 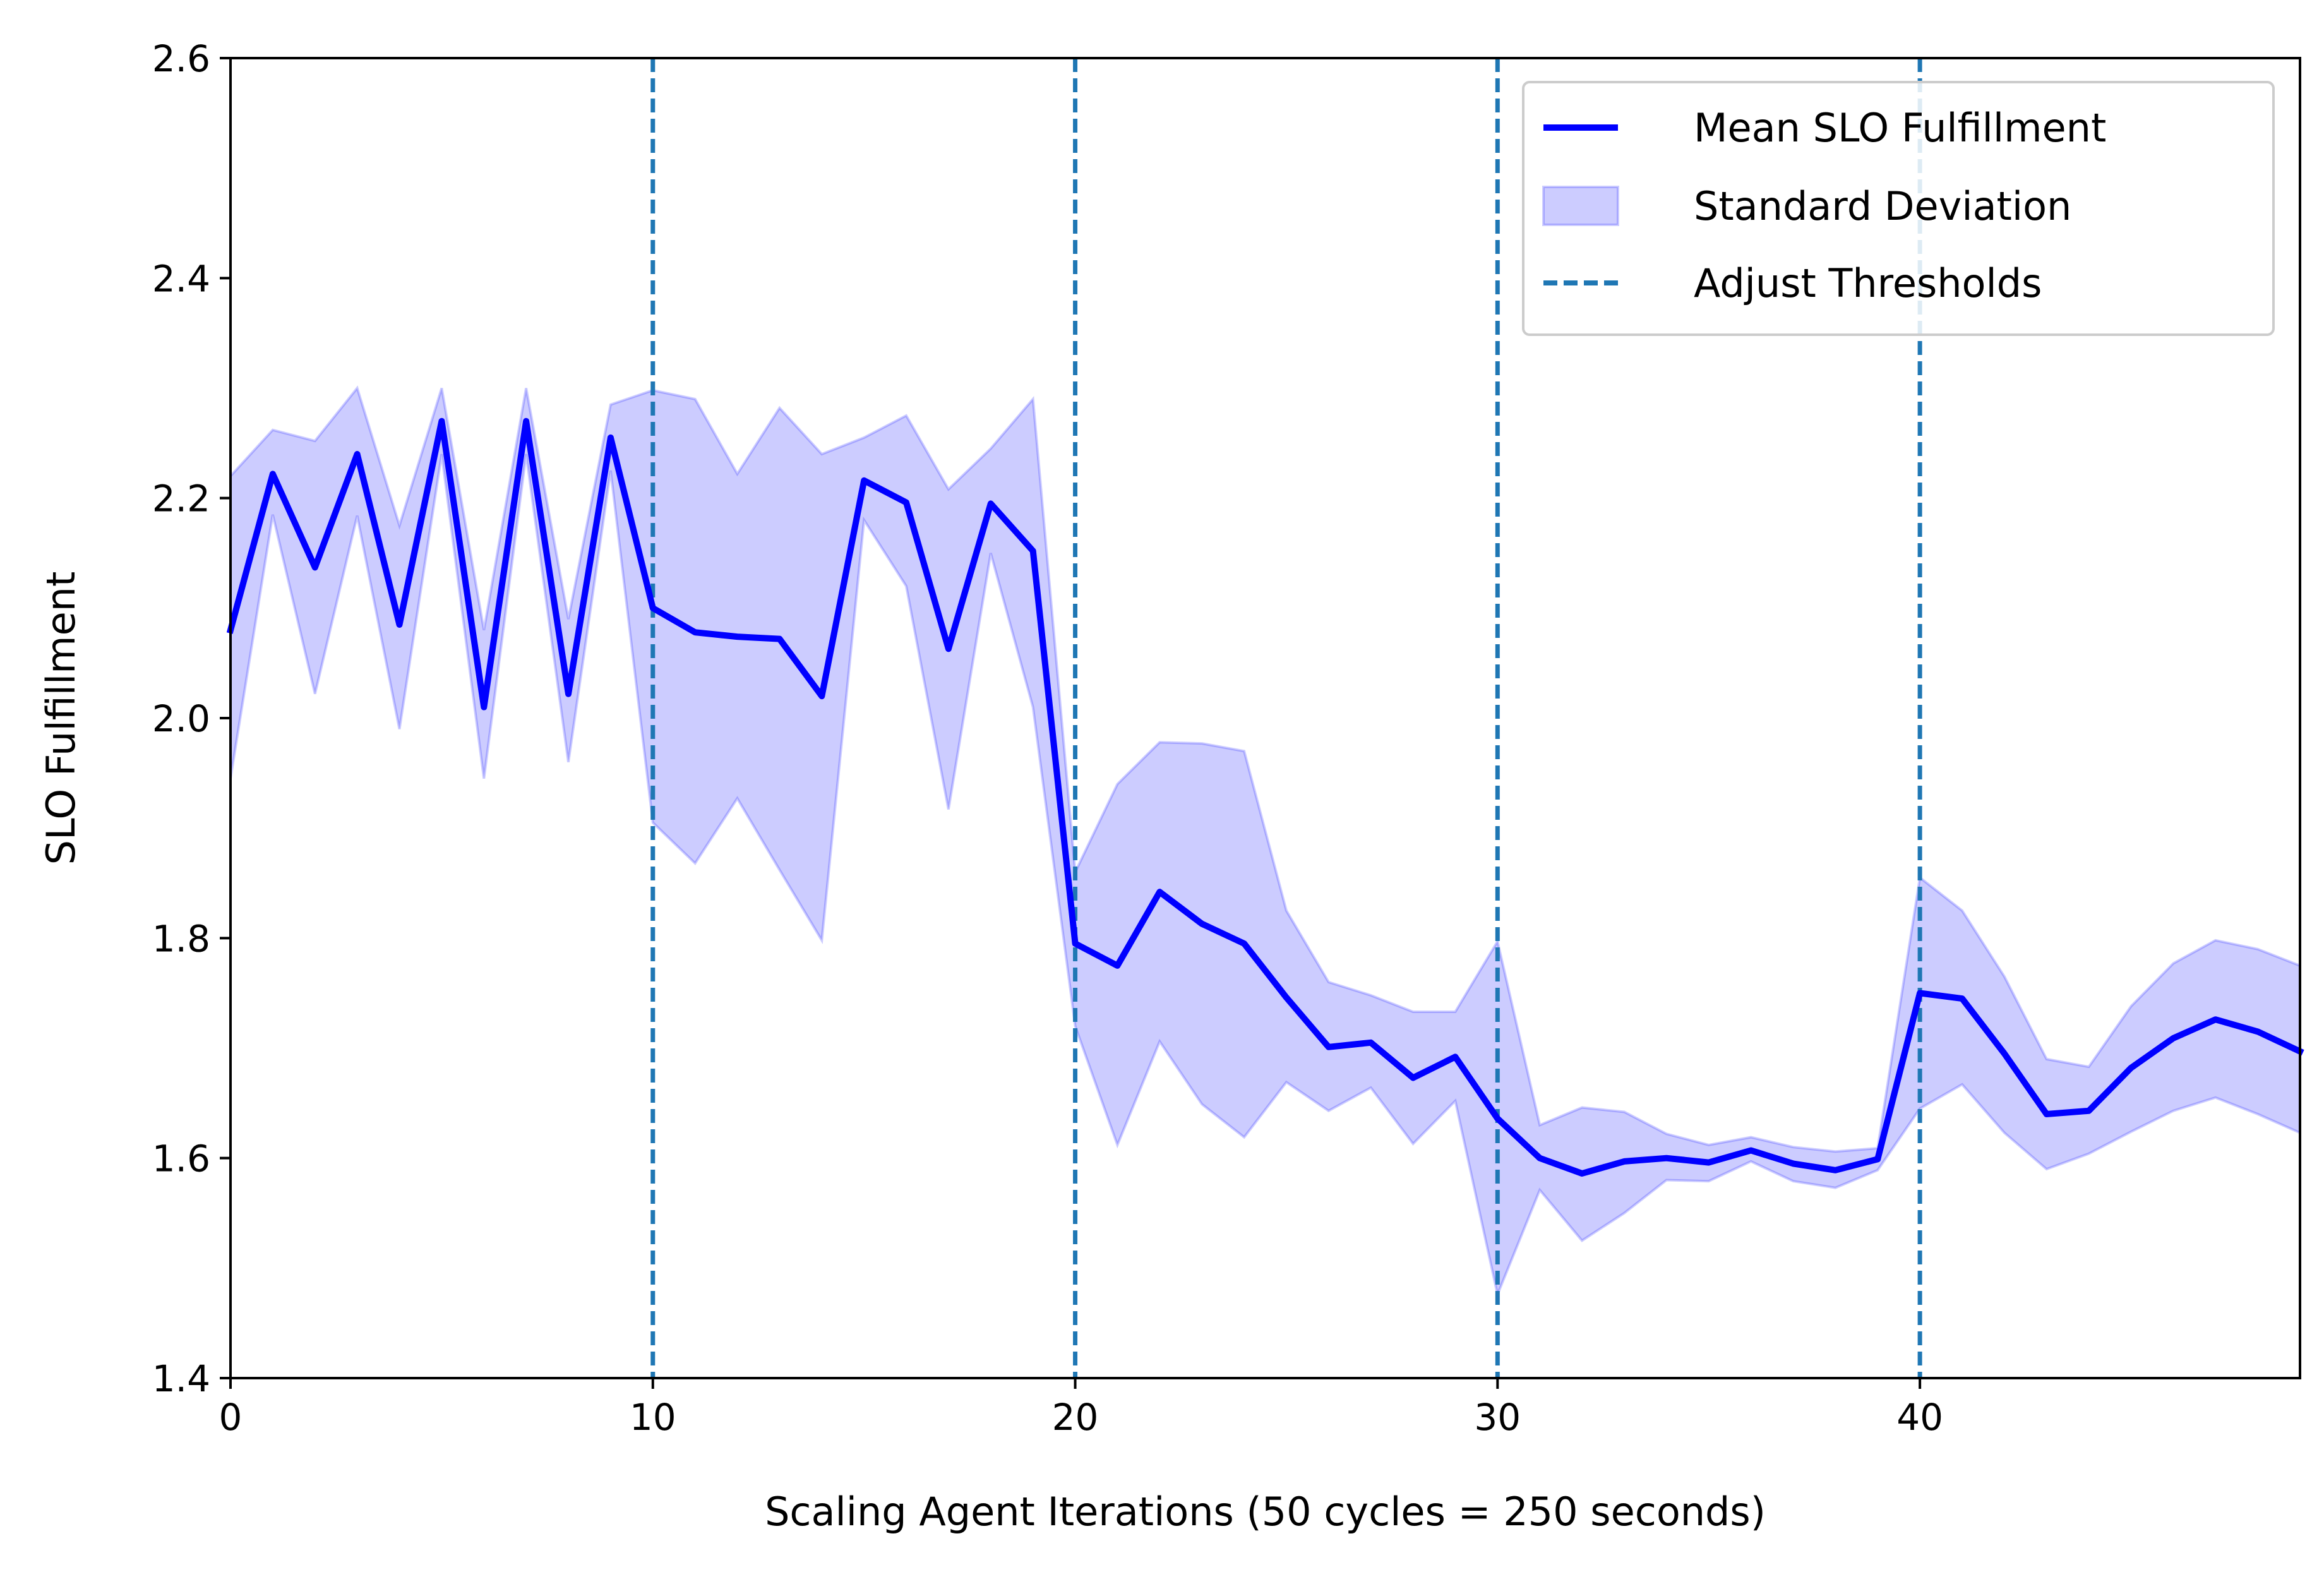 I want to click on x-tick-label: 40, so click(x=1919, y=1417).